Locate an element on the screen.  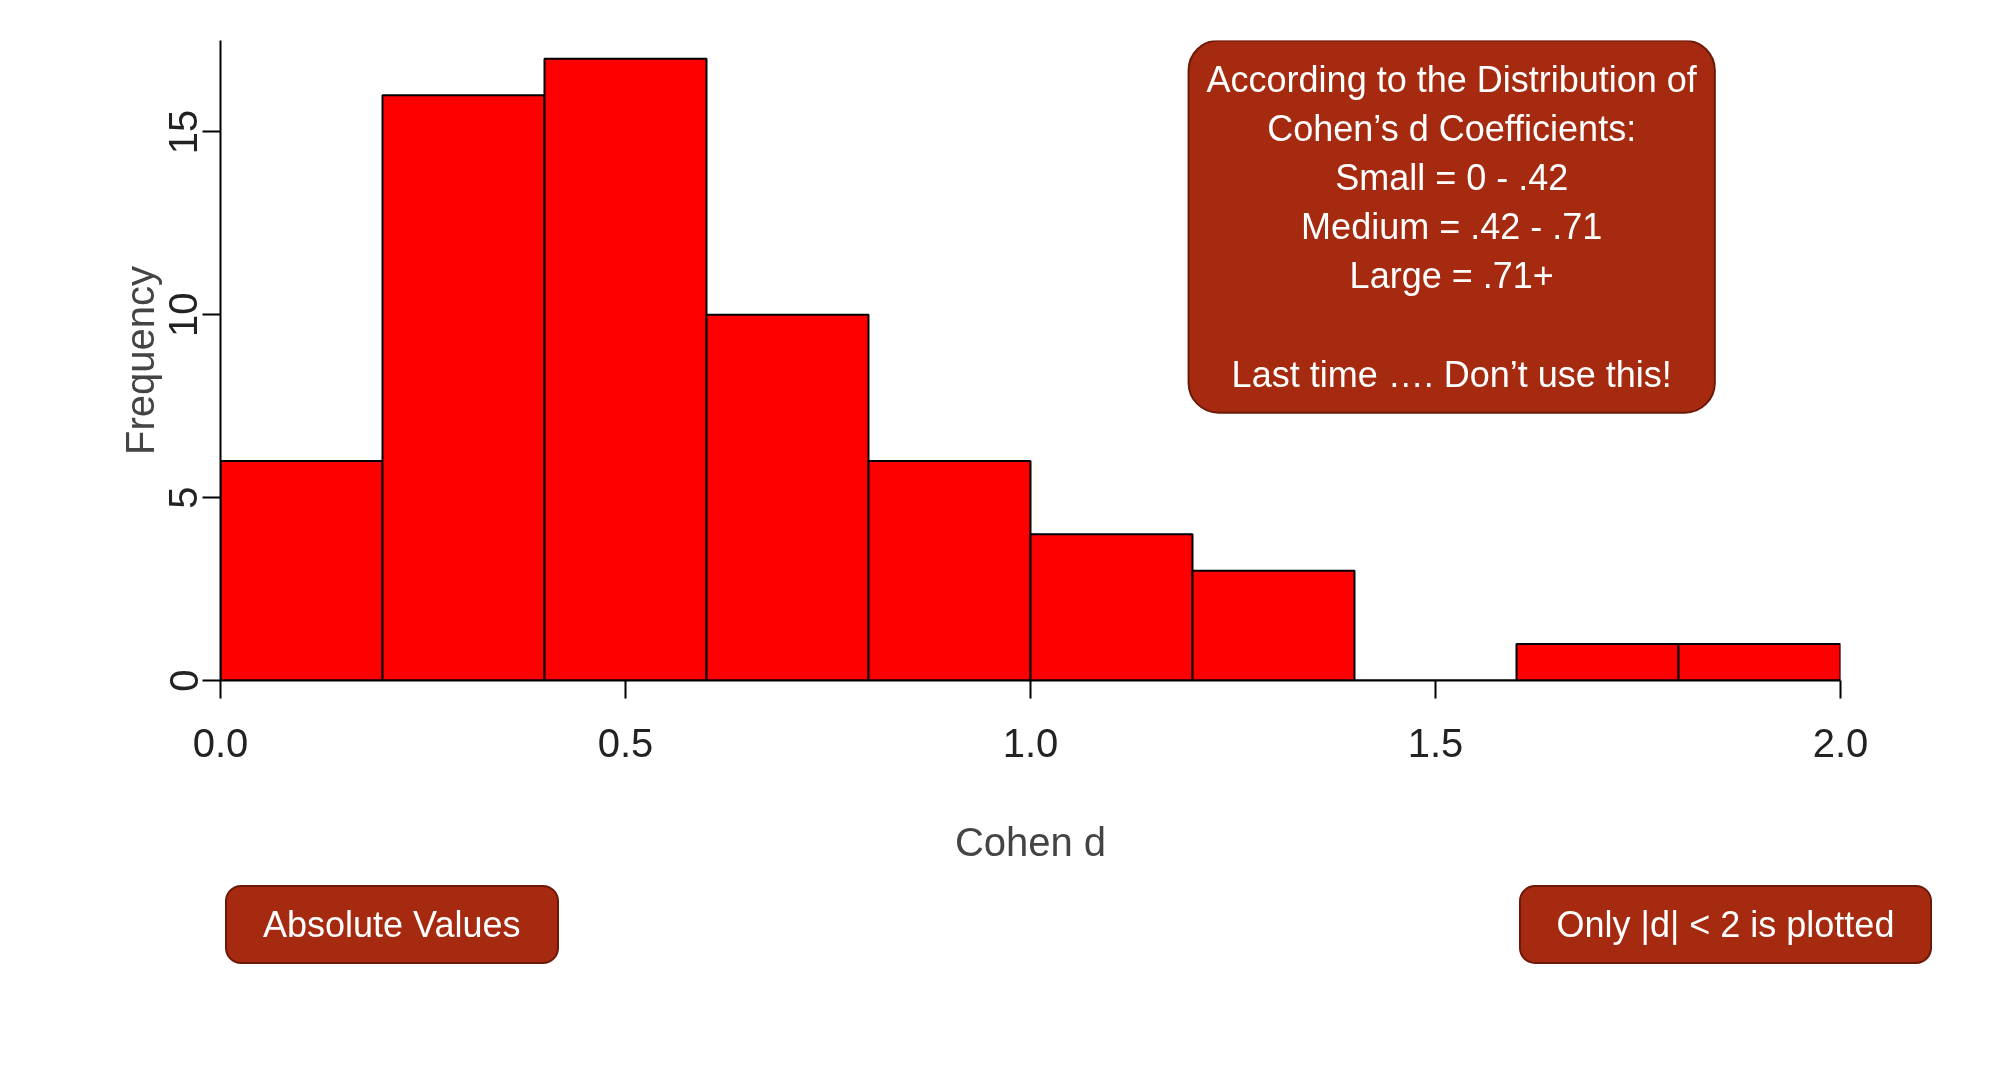
y-tick-label: 15 is located at coordinates (183, 132).